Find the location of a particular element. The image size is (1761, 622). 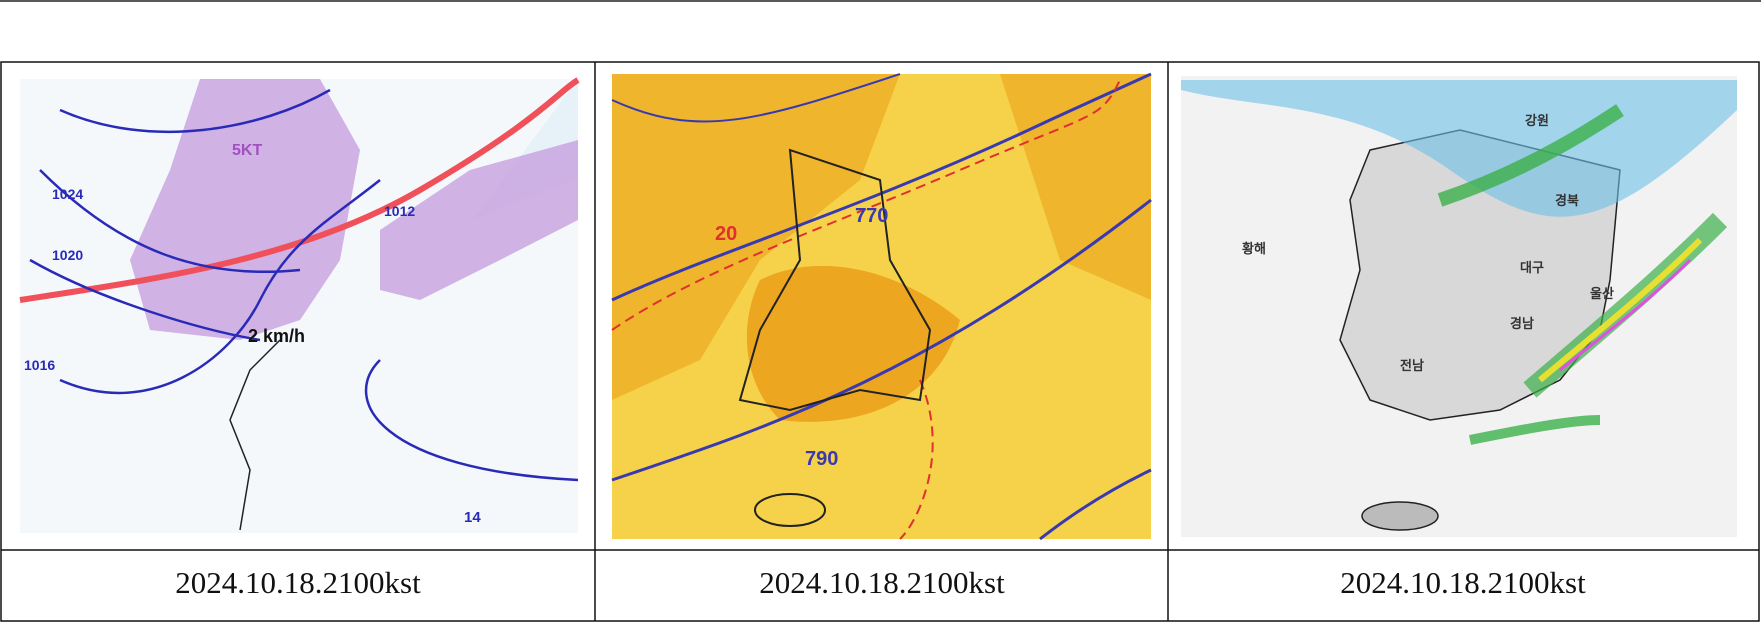

map-label: 1016 is located at coordinates (39, 365).